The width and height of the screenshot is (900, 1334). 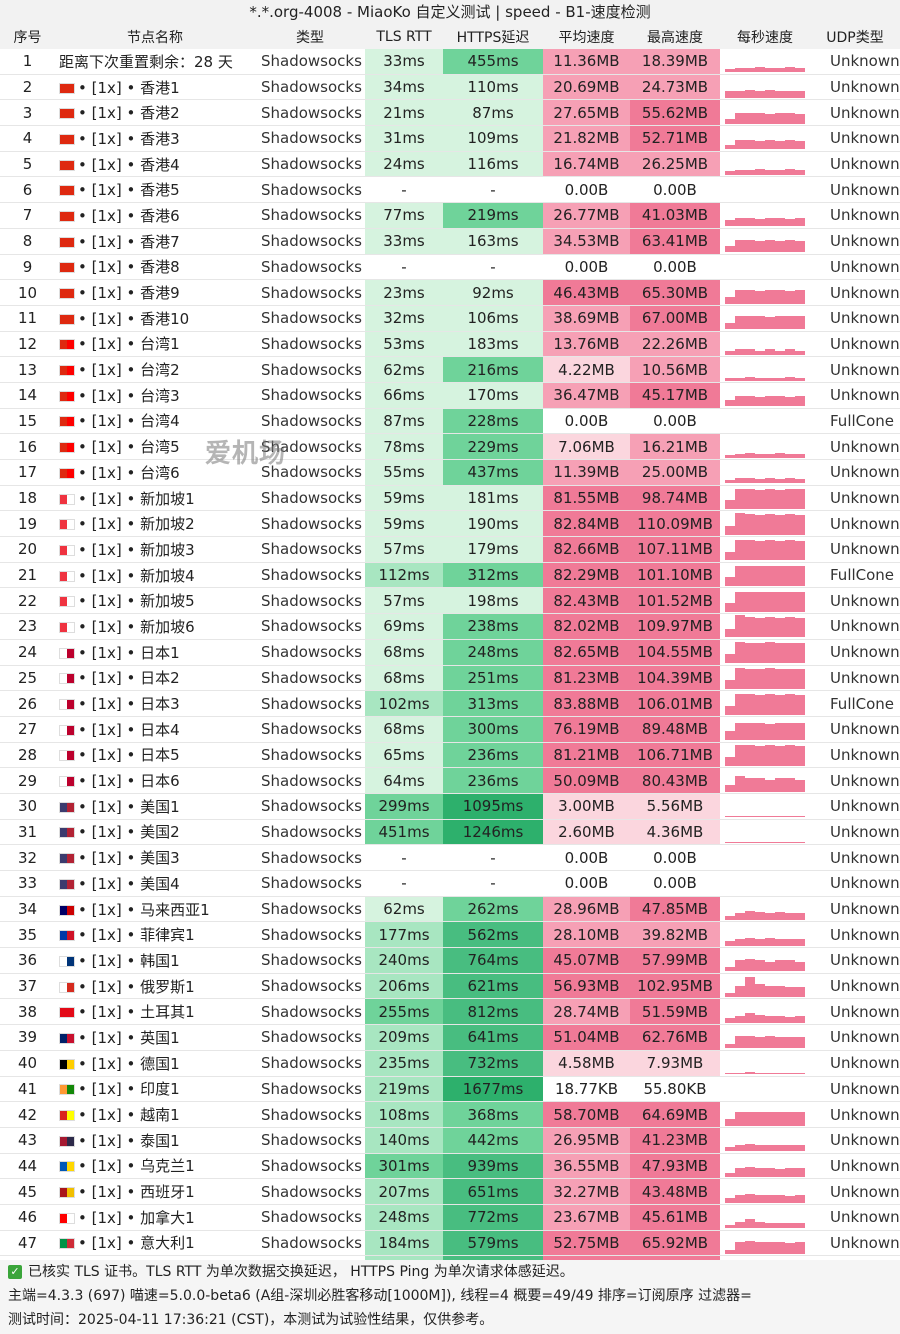 I want to click on col-per-second: 每秒速度, so click(x=765, y=37).